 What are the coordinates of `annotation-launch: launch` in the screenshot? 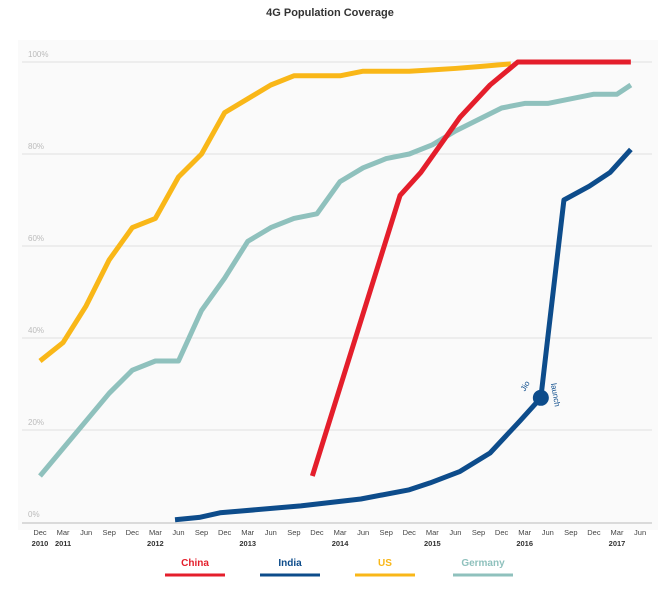 It's located at (555, 395).